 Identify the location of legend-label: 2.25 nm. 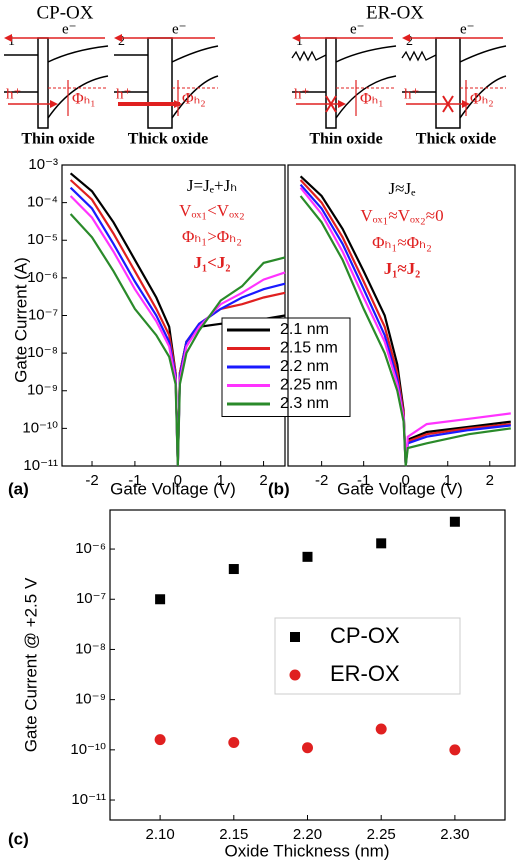
(309, 385).